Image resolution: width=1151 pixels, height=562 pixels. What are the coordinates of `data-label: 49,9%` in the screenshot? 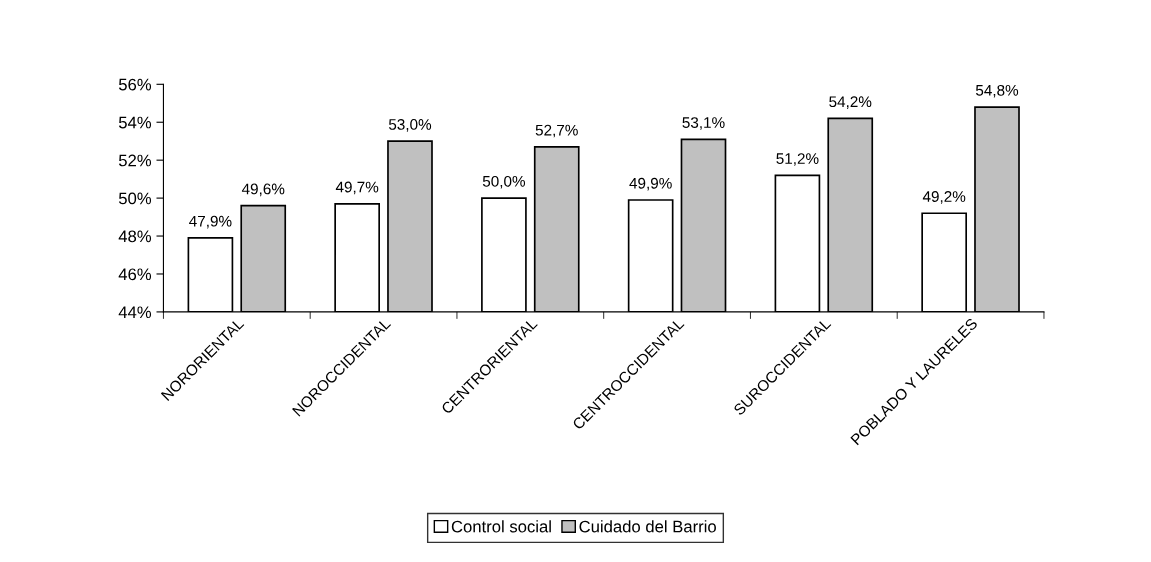 It's located at (650, 184).